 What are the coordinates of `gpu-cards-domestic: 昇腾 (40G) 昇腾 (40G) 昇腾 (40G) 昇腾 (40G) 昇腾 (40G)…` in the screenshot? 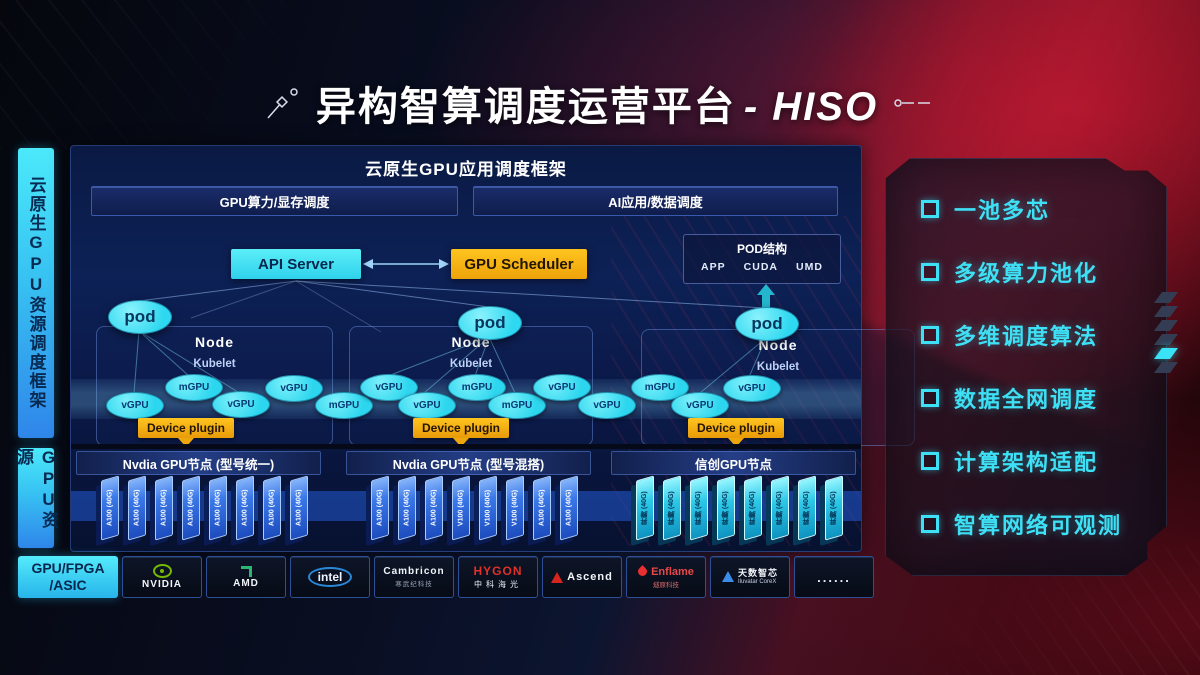 It's located at (739, 508).